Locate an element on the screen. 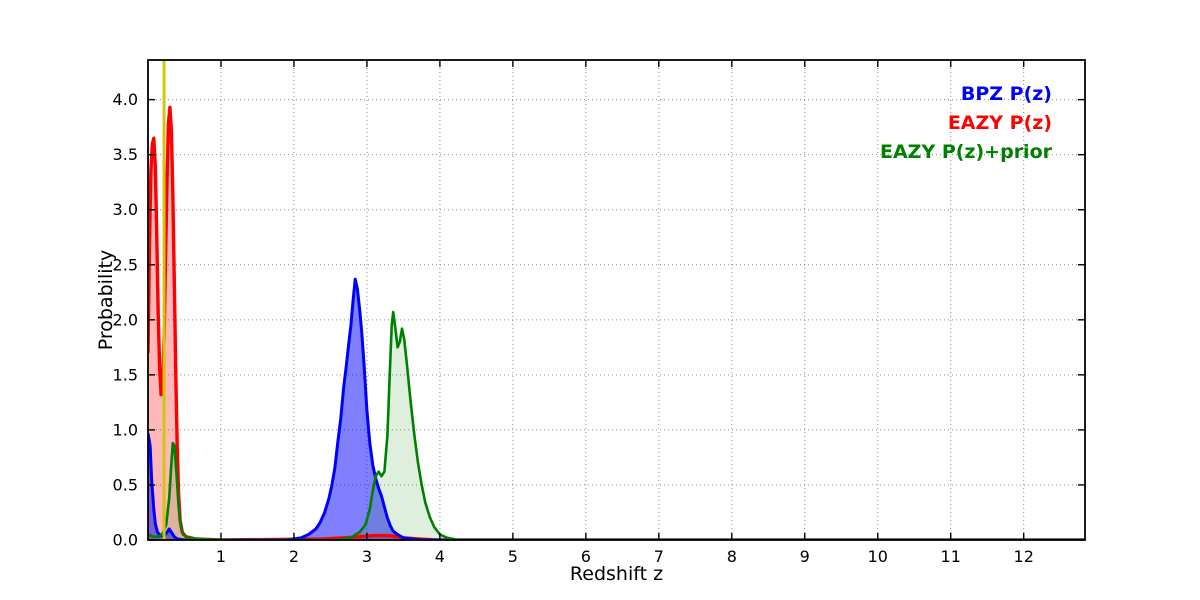 The image size is (1200, 600). y-tick-label: 0.0 is located at coordinates (125, 540).